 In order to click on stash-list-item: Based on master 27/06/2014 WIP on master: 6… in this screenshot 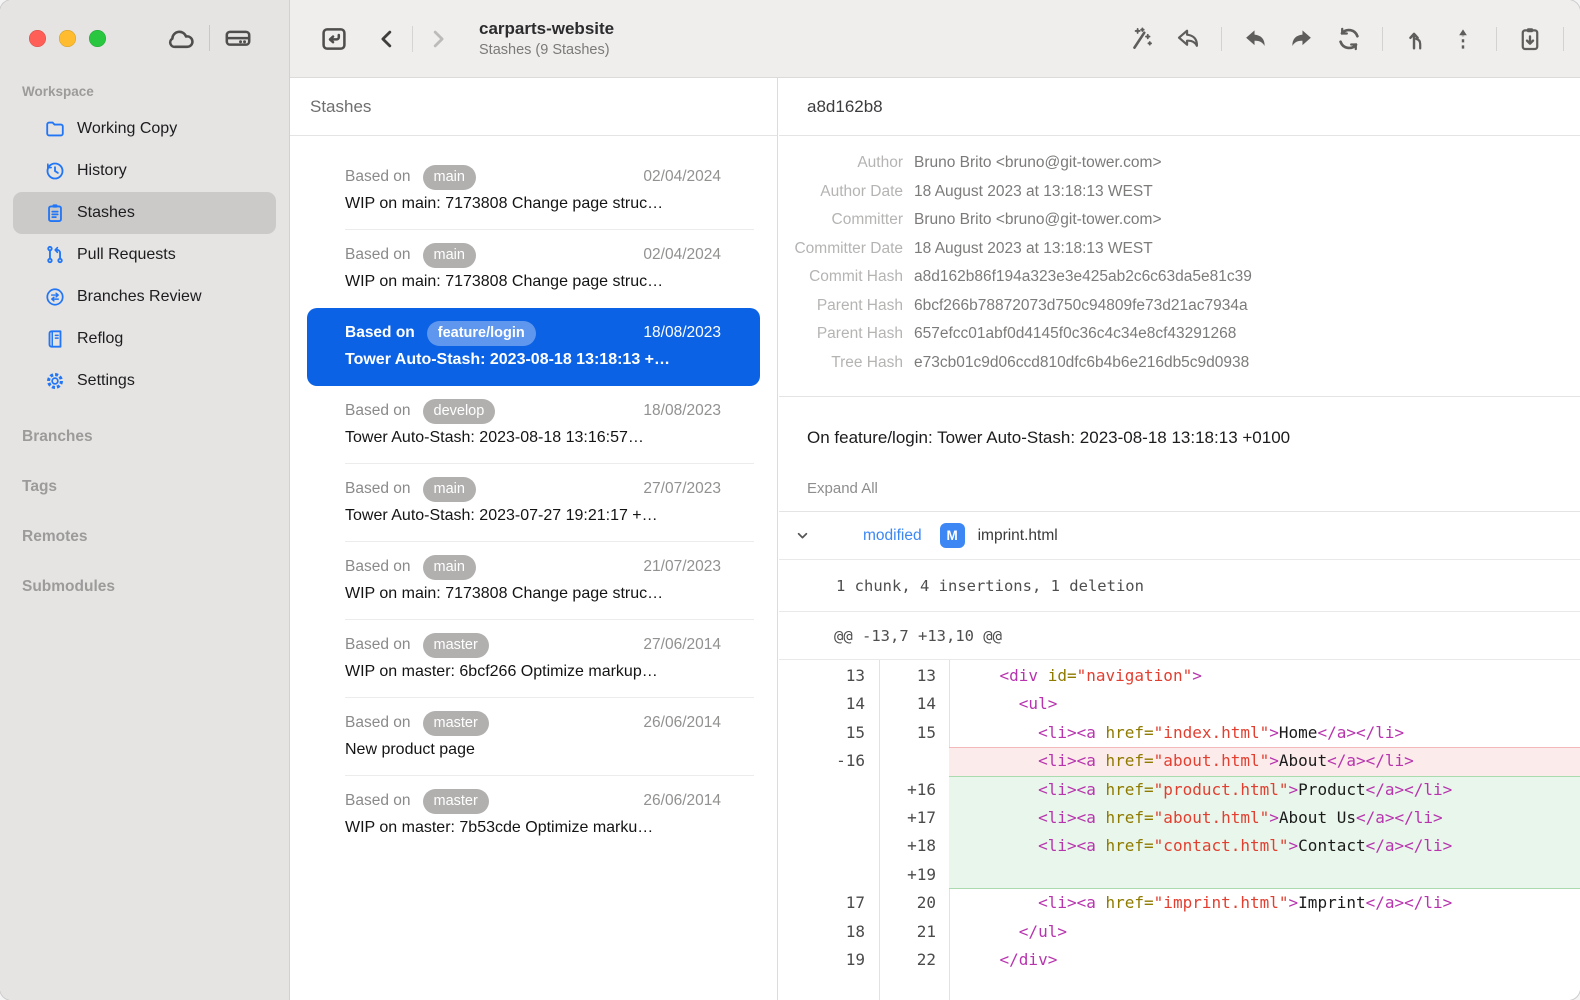, I will do `click(533, 659)`.